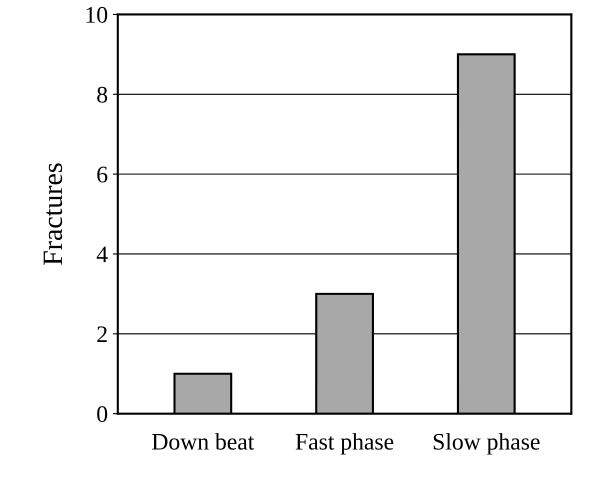 Image resolution: width=589 pixels, height=481 pixels. Describe the element at coordinates (102, 334) in the screenshot. I see `y-tick-label: 2` at that location.